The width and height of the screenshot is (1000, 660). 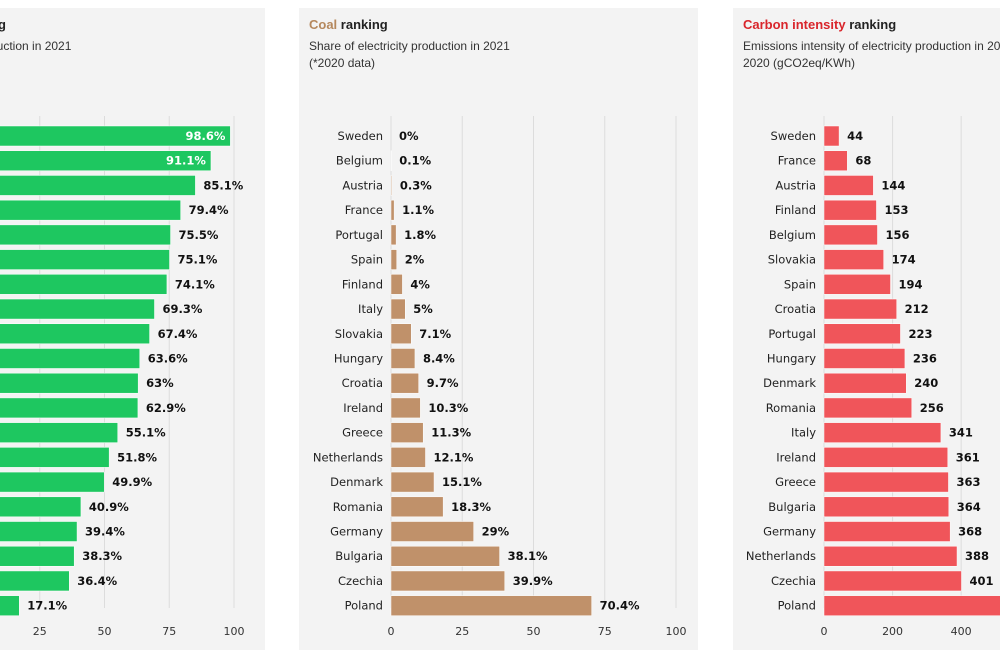 What do you see at coordinates (863, 161) in the screenshot?
I see `data-label: 68` at bounding box center [863, 161].